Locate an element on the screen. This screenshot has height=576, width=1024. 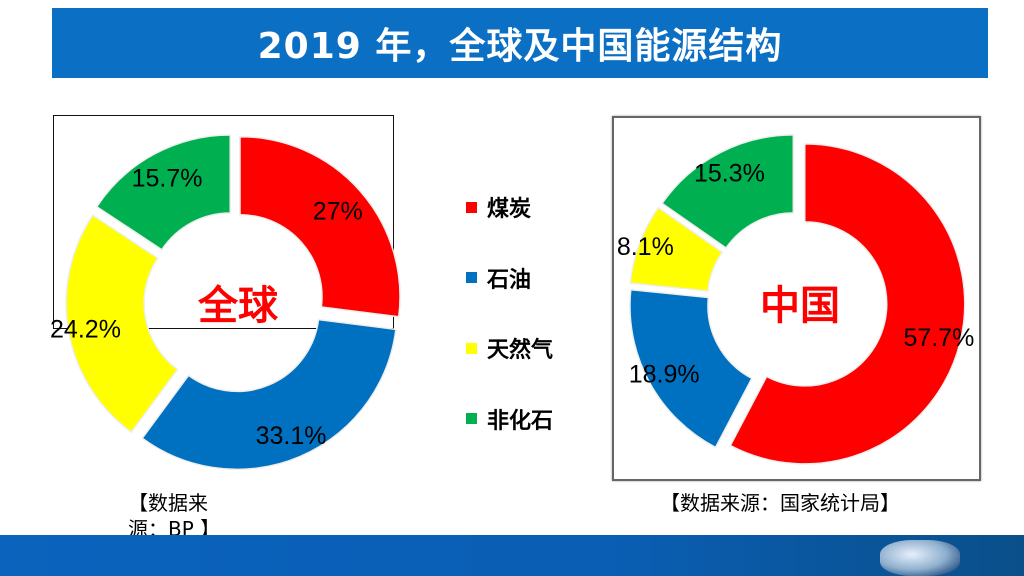
data-label-china-oil: 18.9% is located at coordinates (664, 374).